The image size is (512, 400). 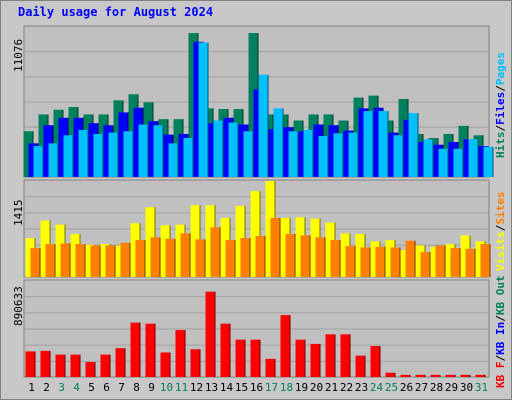 I want to click on x-tick-day-11: 11, so click(x=181, y=387).